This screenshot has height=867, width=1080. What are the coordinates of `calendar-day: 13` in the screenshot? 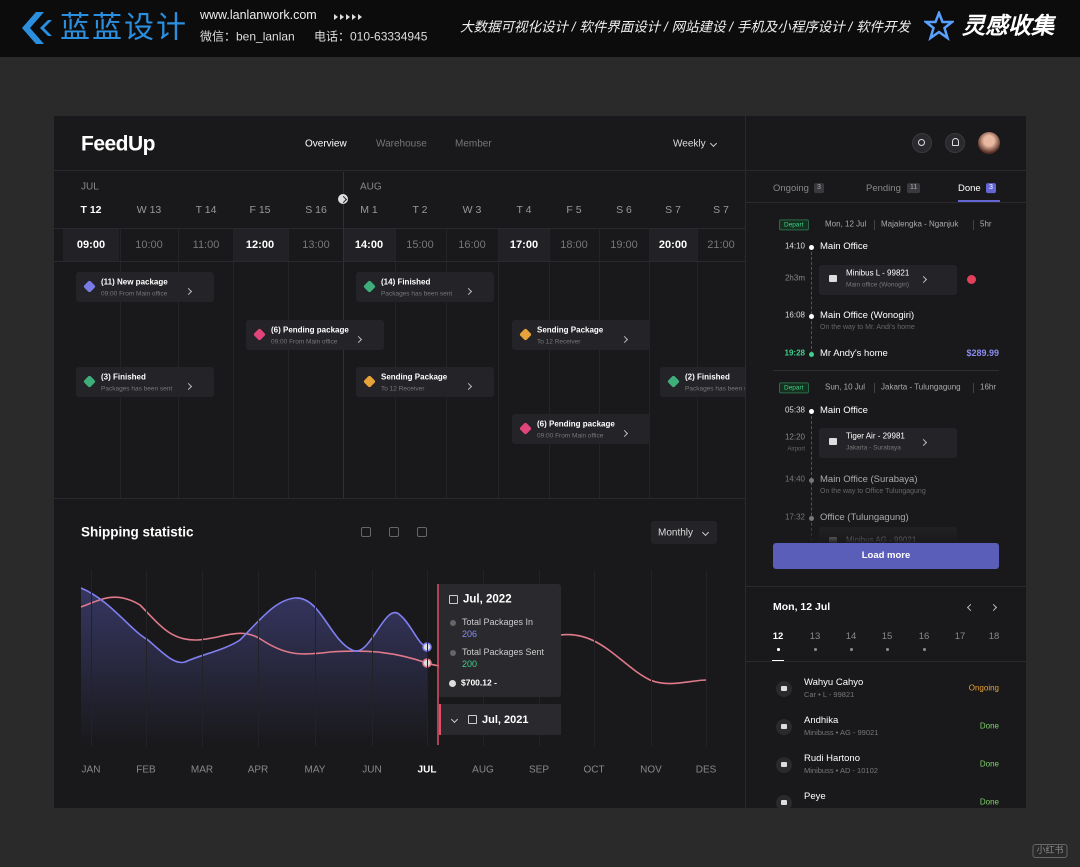 It's located at (815, 636).